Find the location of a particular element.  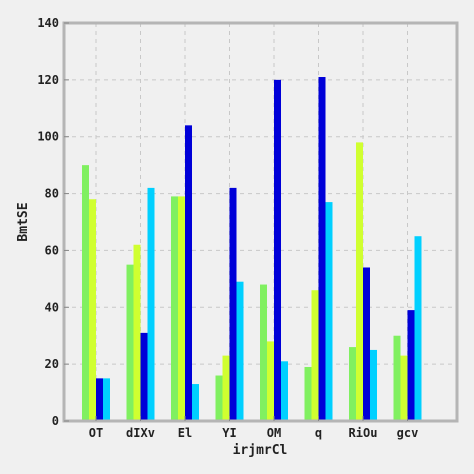

y-tick-label: 40 is located at coordinates (52, 307).